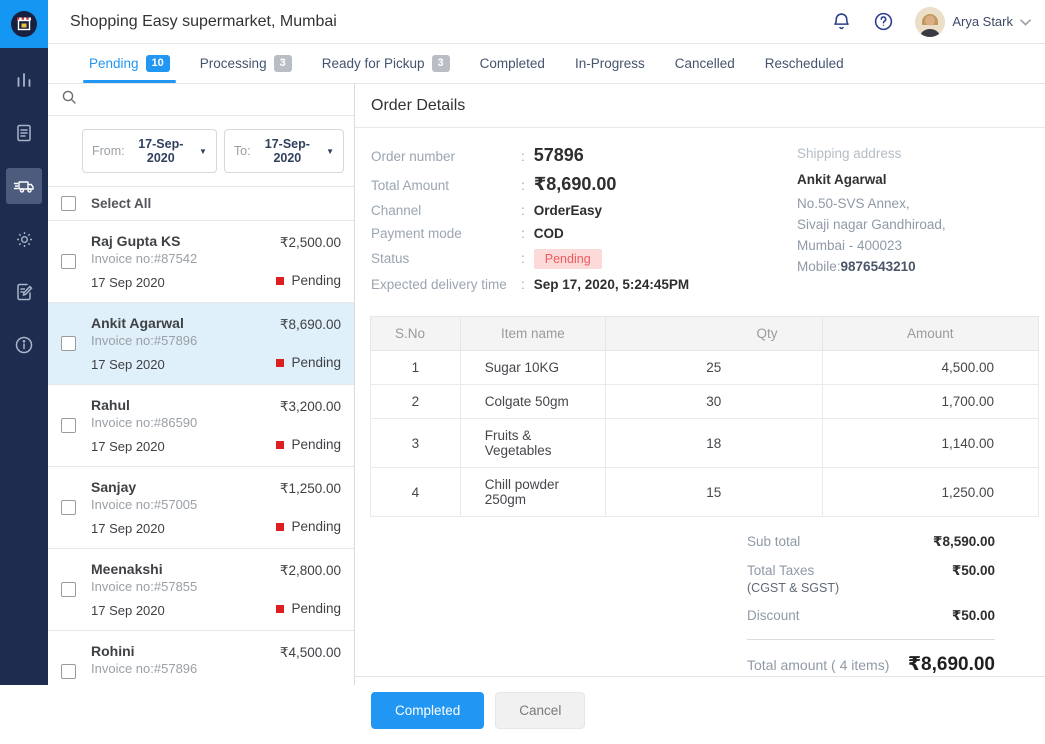 This screenshot has height=744, width=1045. What do you see at coordinates (850, 245) in the screenshot?
I see `shipping-line: Mumbai - 400023` at bounding box center [850, 245].